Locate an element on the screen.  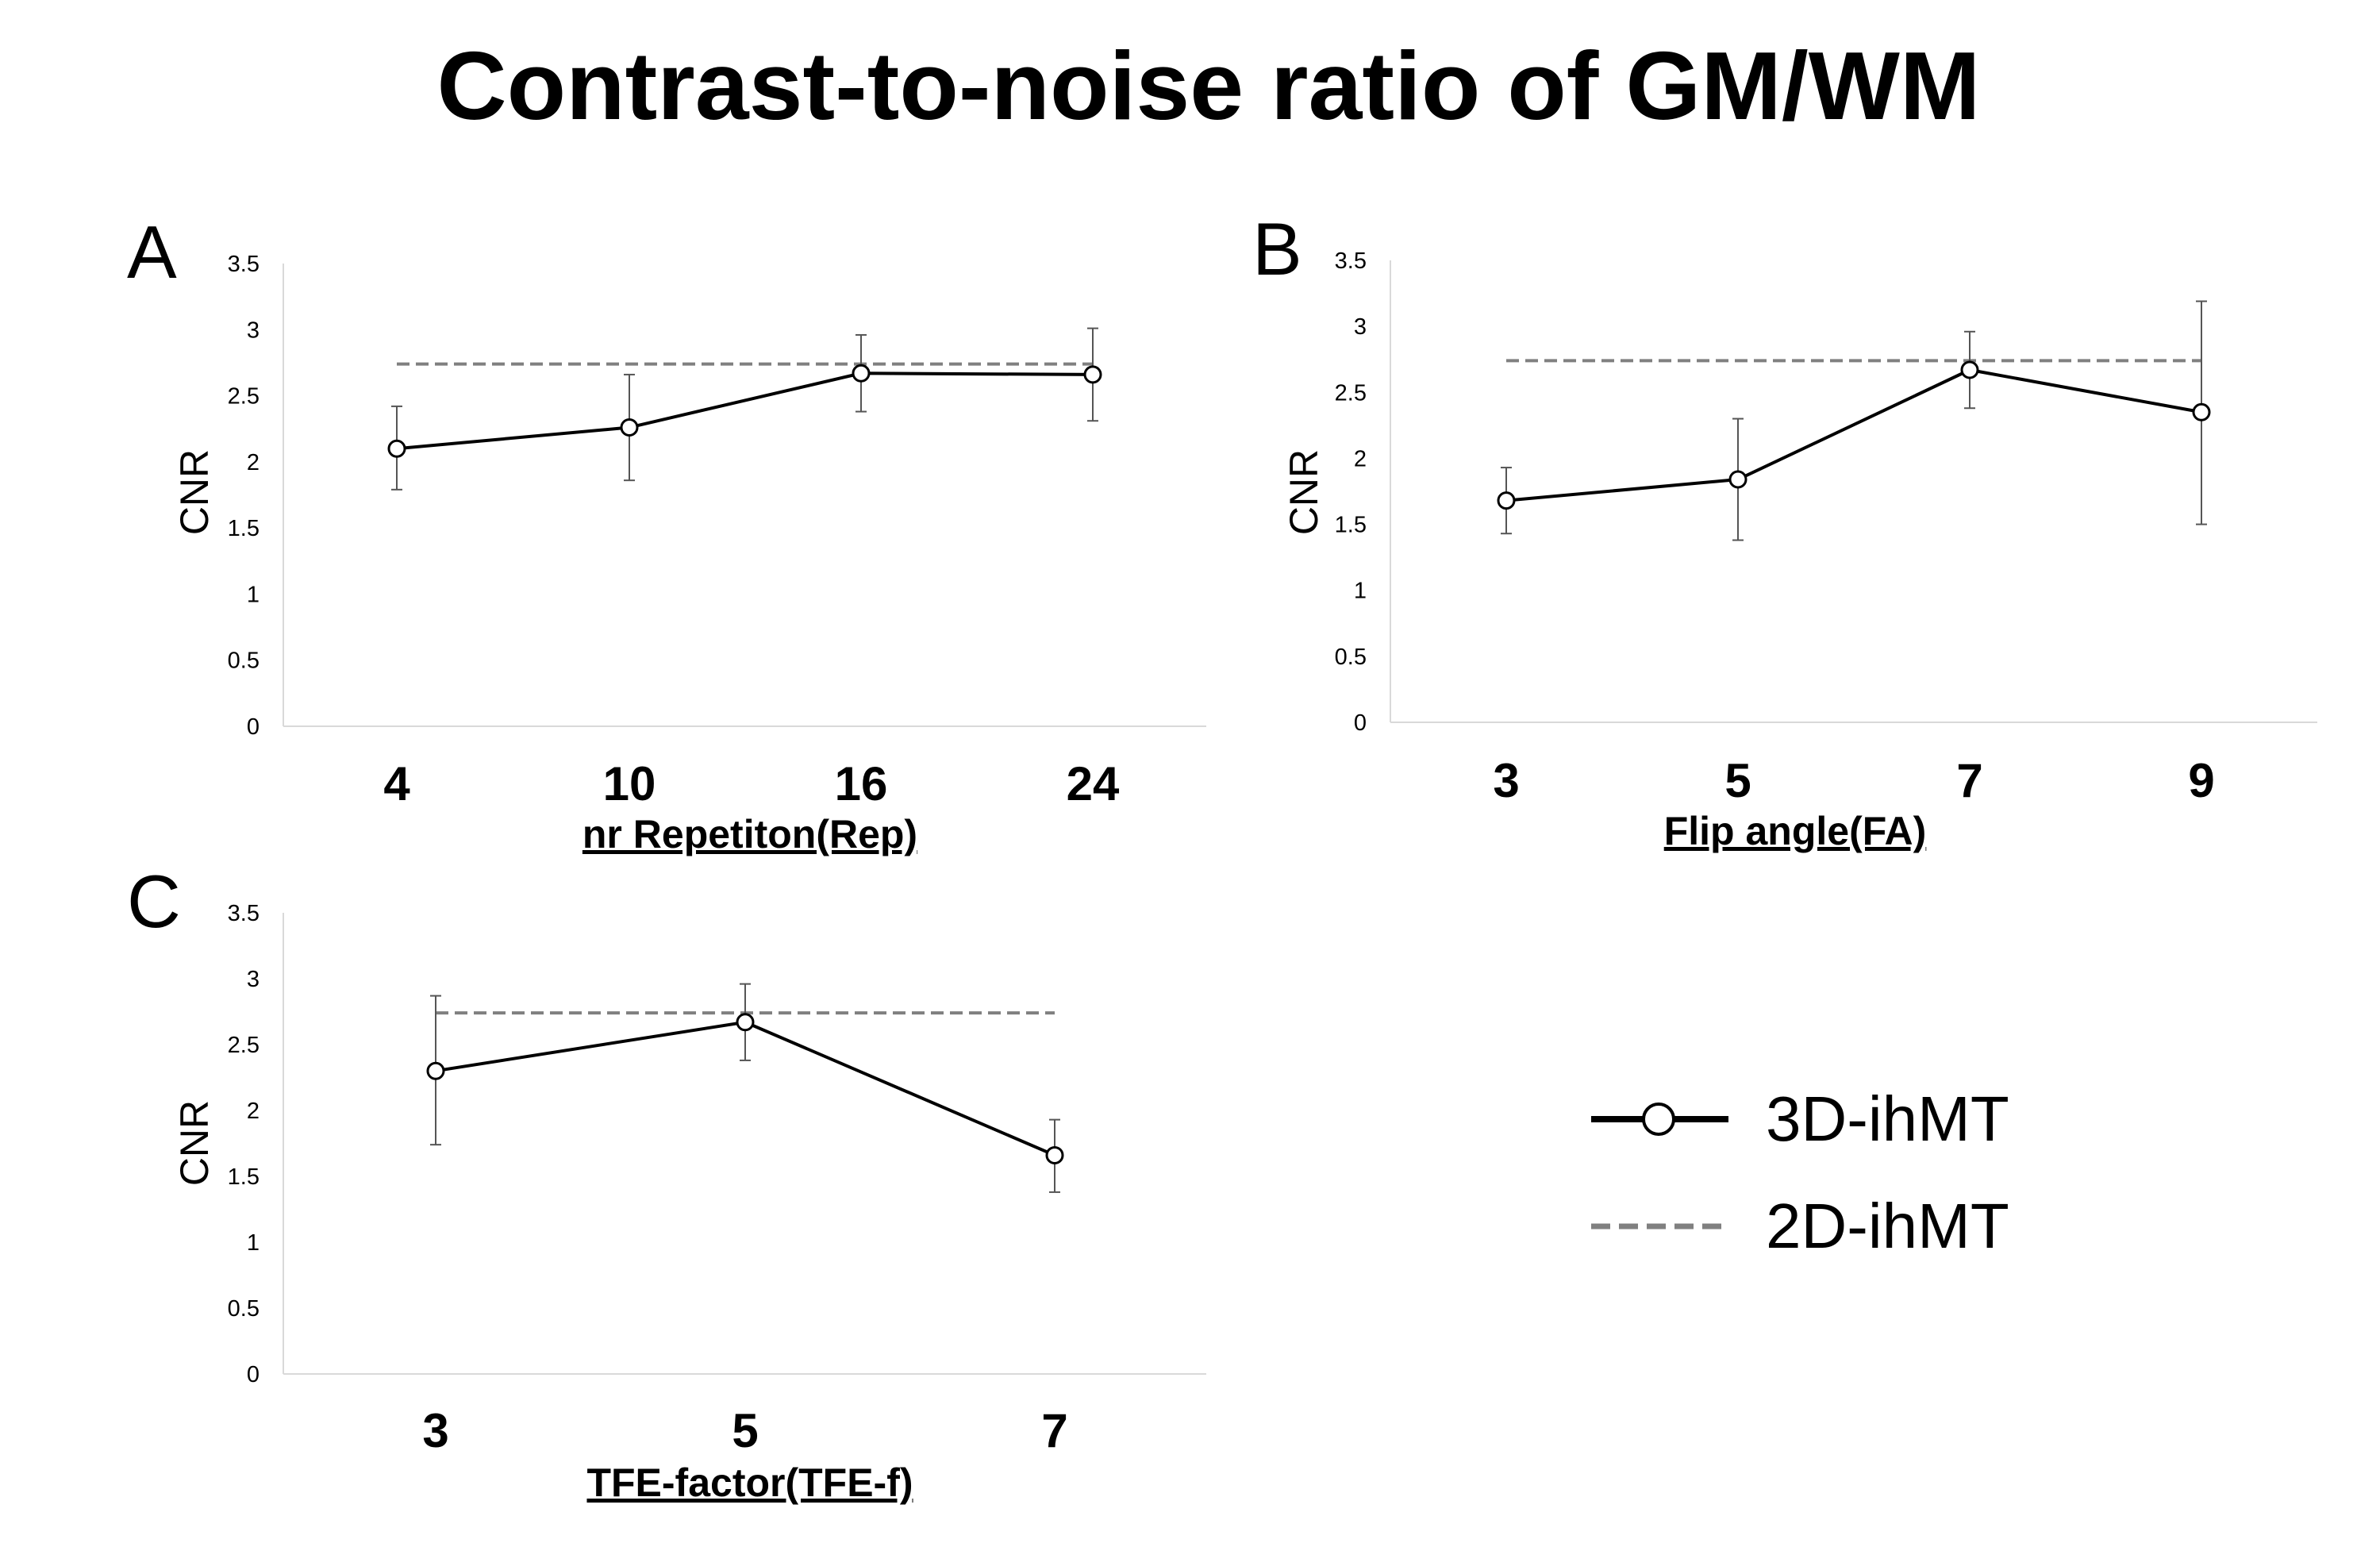
plot-area: 0 0.5 1 1.5 2 2.5 3 3.5 3 5 7 is located at coordinates (717, 1179).